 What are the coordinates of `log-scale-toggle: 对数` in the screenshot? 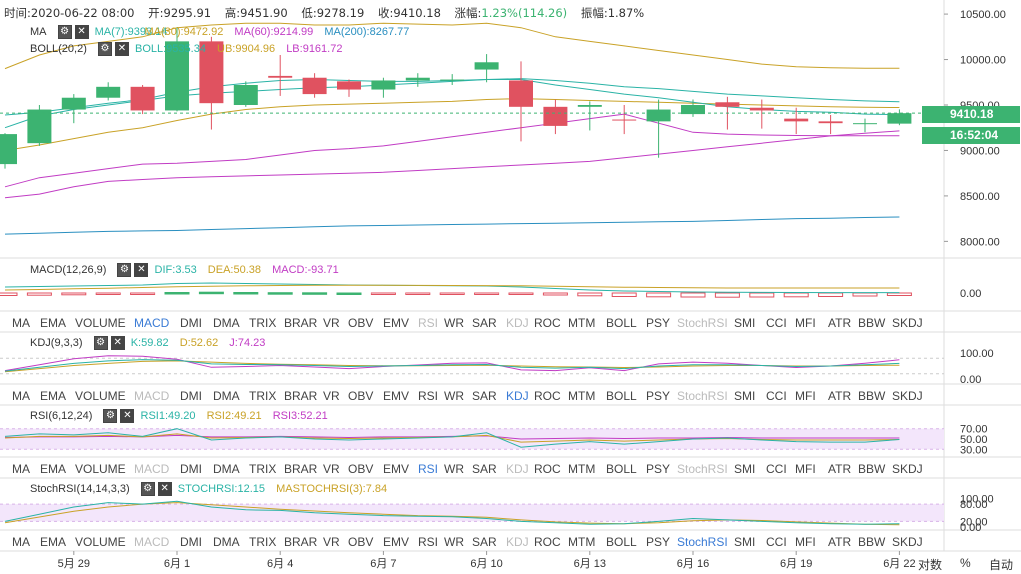 It's located at (930, 565).